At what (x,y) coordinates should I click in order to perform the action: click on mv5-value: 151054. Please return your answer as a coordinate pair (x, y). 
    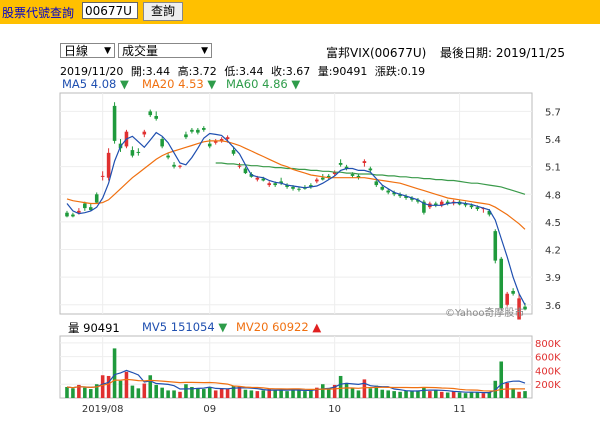
    Looking at the image, I should click on (192, 327).